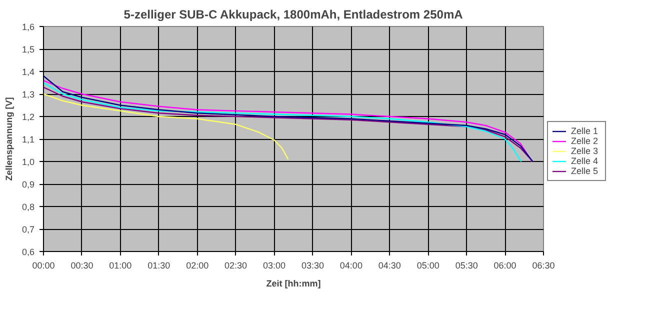 Image resolution: width=660 pixels, height=320 pixels. What do you see at coordinates (28, 162) in the screenshot?
I see `y-tick-label: 1,0` at bounding box center [28, 162].